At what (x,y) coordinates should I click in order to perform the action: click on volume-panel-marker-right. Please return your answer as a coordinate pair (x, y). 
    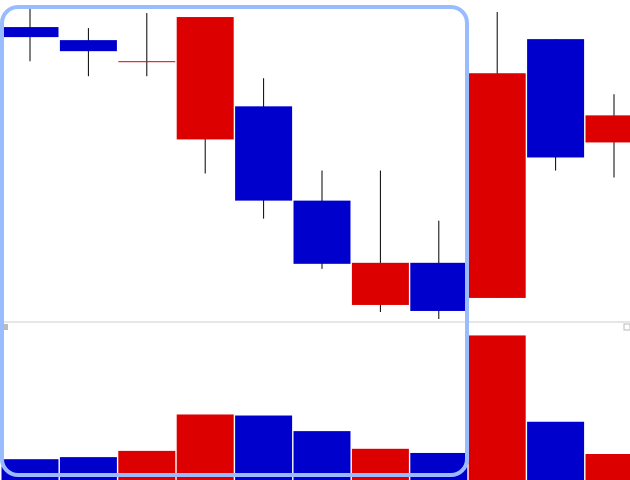
    Looking at the image, I should click on (626, 327).